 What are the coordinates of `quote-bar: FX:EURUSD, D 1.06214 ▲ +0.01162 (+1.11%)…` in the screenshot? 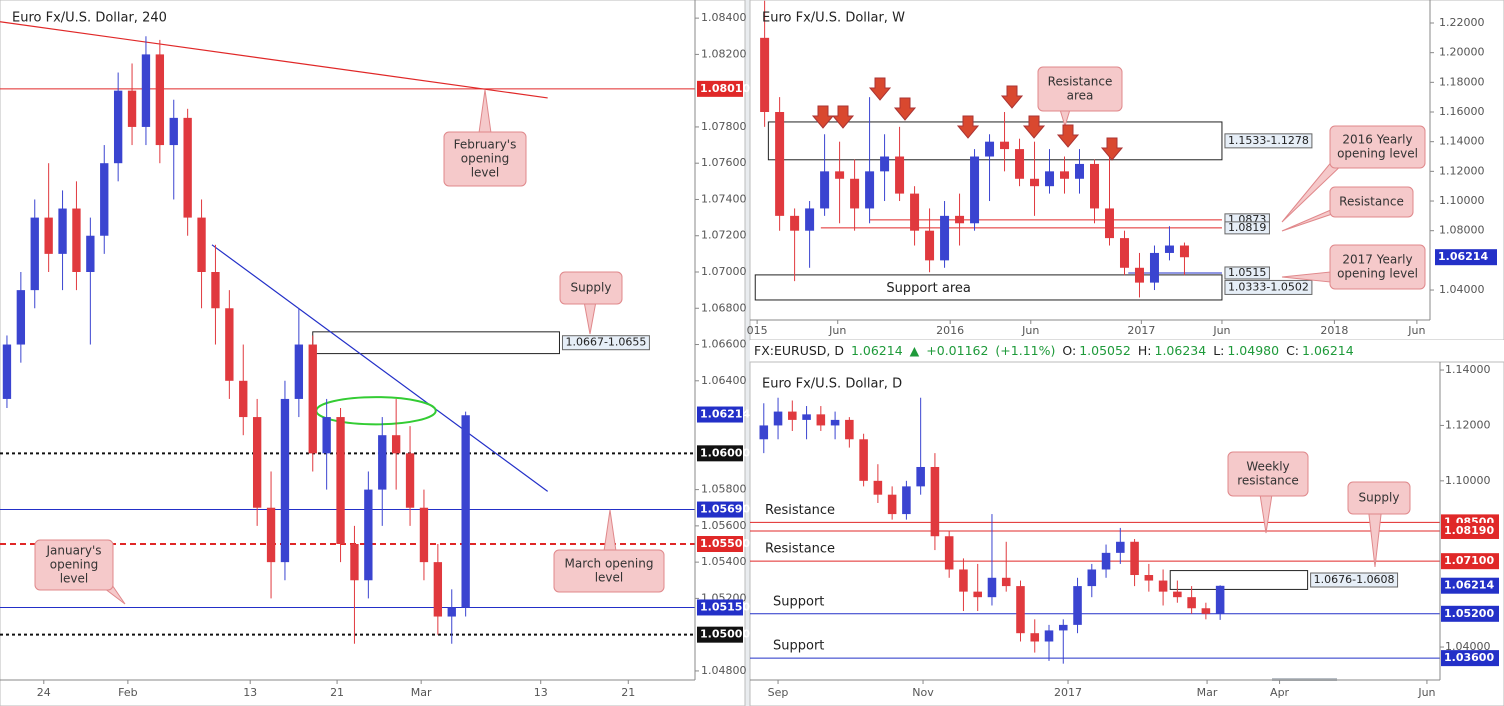 It's located at (1055, 350).